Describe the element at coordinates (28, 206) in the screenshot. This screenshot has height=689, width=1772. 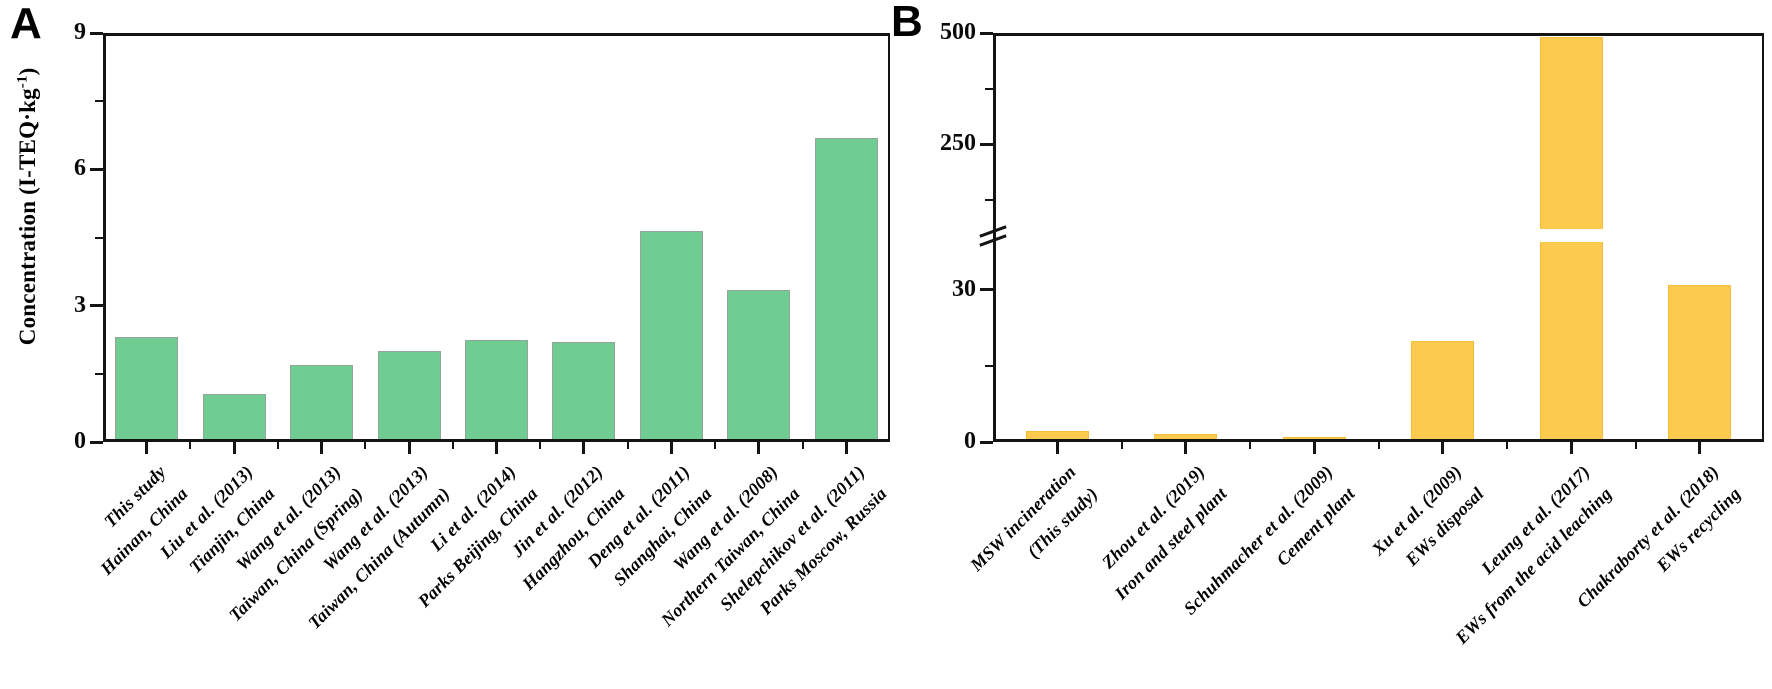
I see `y-axis-title: Concentration (I-TEQ·kg-1)` at that location.